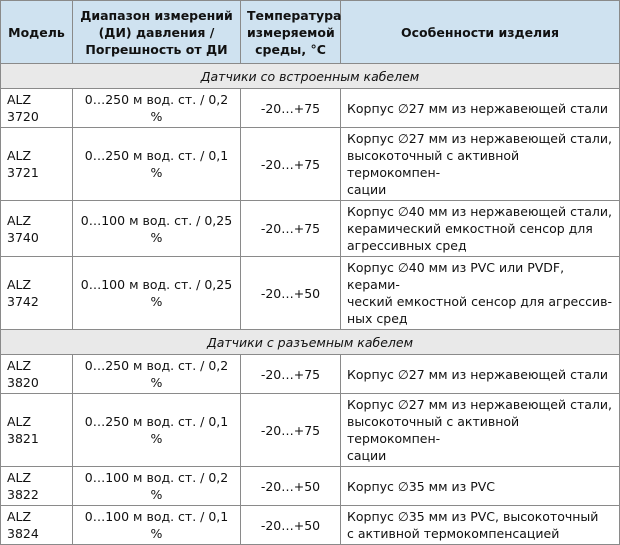 This screenshot has width=620, height=545. Describe the element at coordinates (377, 318) in the screenshot. I see `feature-line: ных сред` at that location.